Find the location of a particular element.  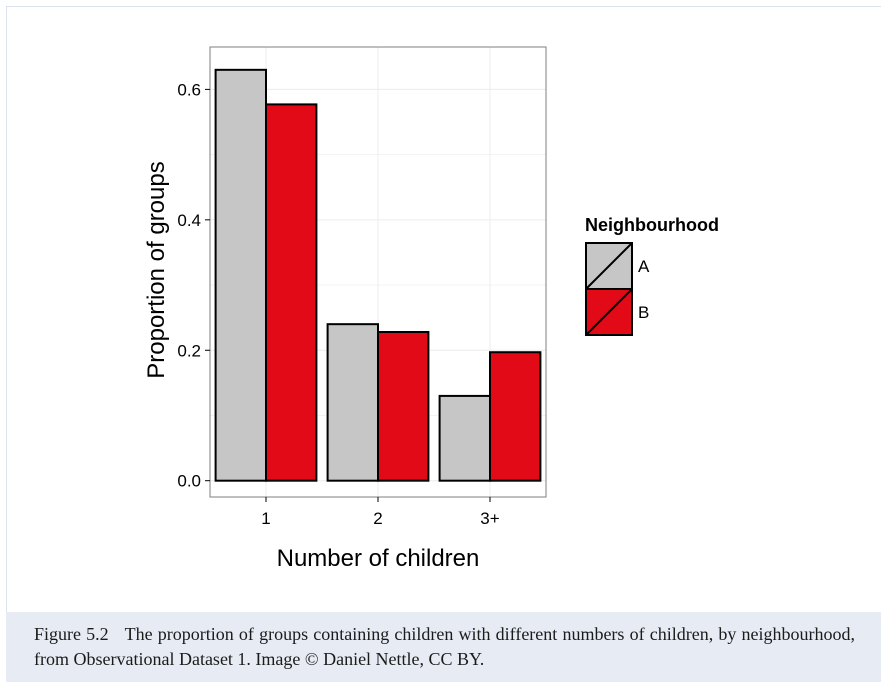

y-tick-label: 0.4 is located at coordinates (189, 220).